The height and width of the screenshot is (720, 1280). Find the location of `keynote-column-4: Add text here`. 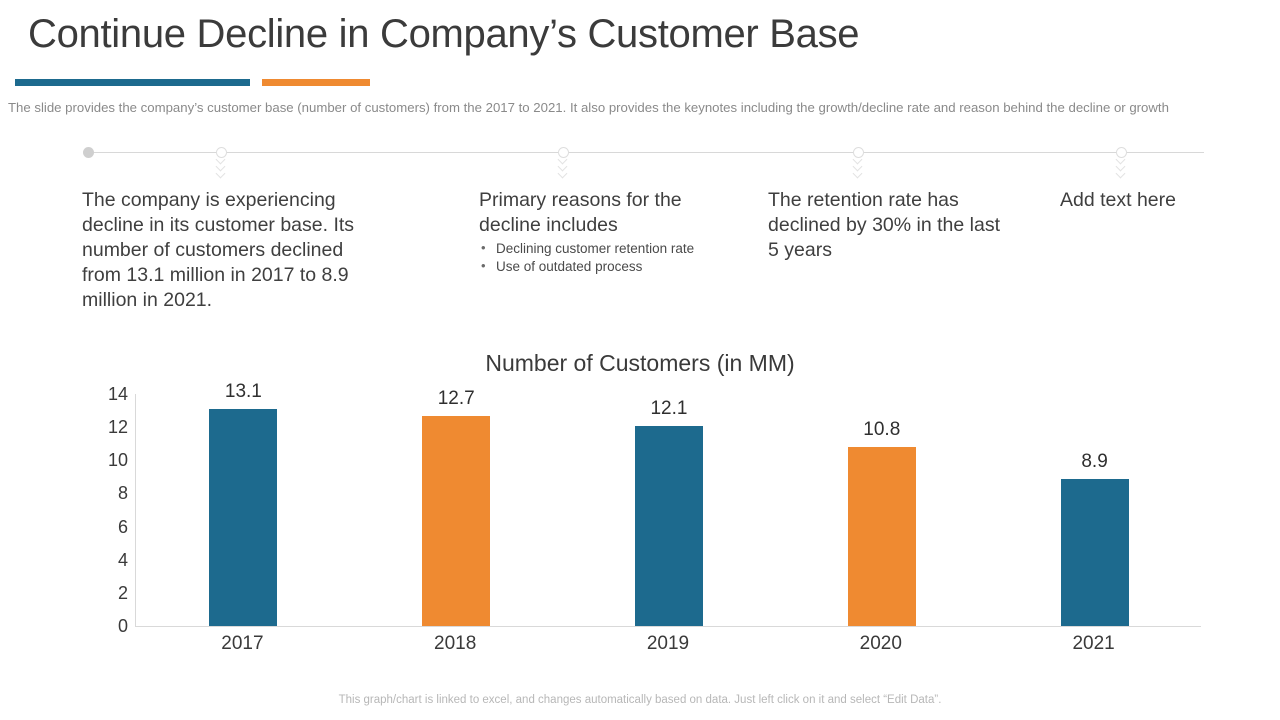

keynote-column-4: Add text here is located at coordinates (1140, 201).